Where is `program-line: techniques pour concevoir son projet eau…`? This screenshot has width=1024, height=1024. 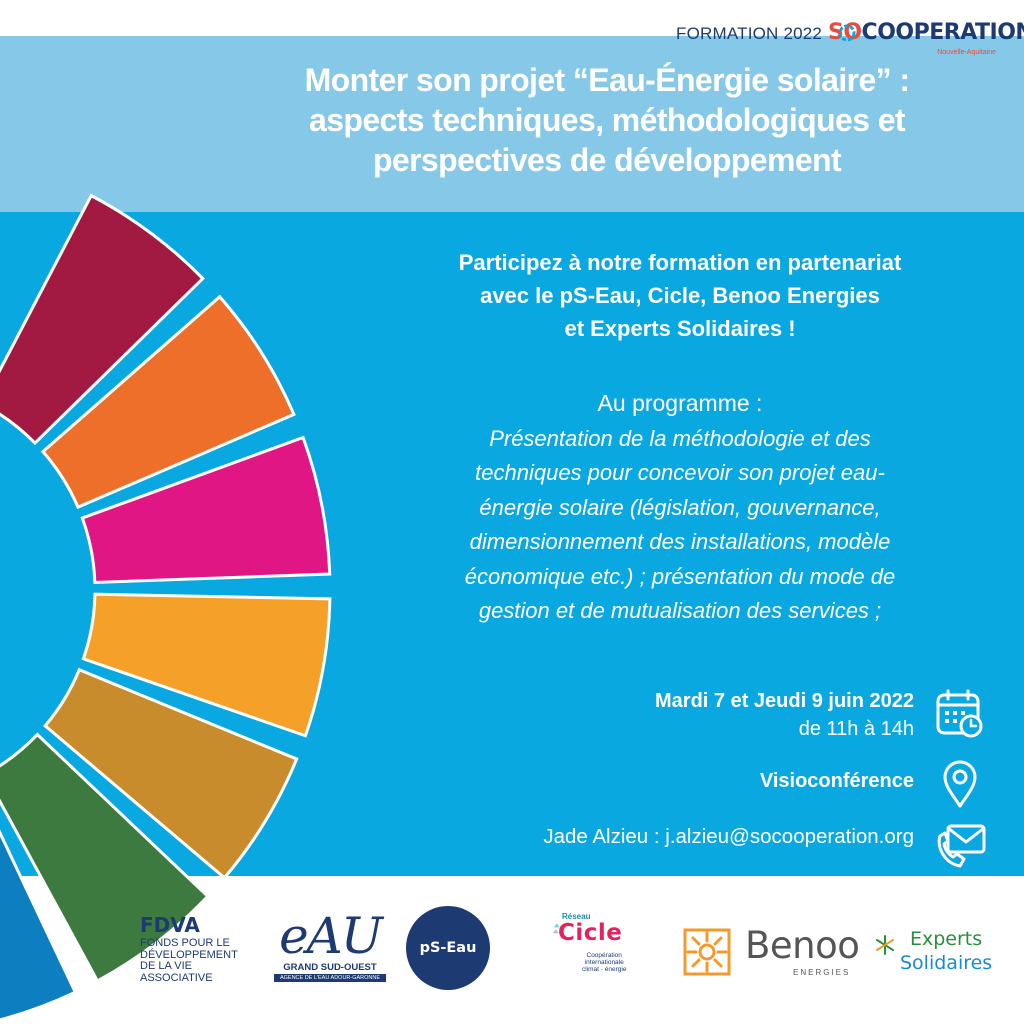 program-line: techniques pour concevoir son projet eau… is located at coordinates (680, 473).